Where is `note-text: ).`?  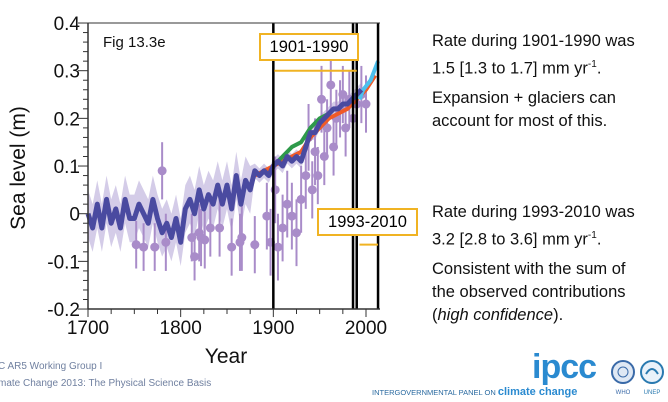
note-text: ). is located at coordinates (558, 315).